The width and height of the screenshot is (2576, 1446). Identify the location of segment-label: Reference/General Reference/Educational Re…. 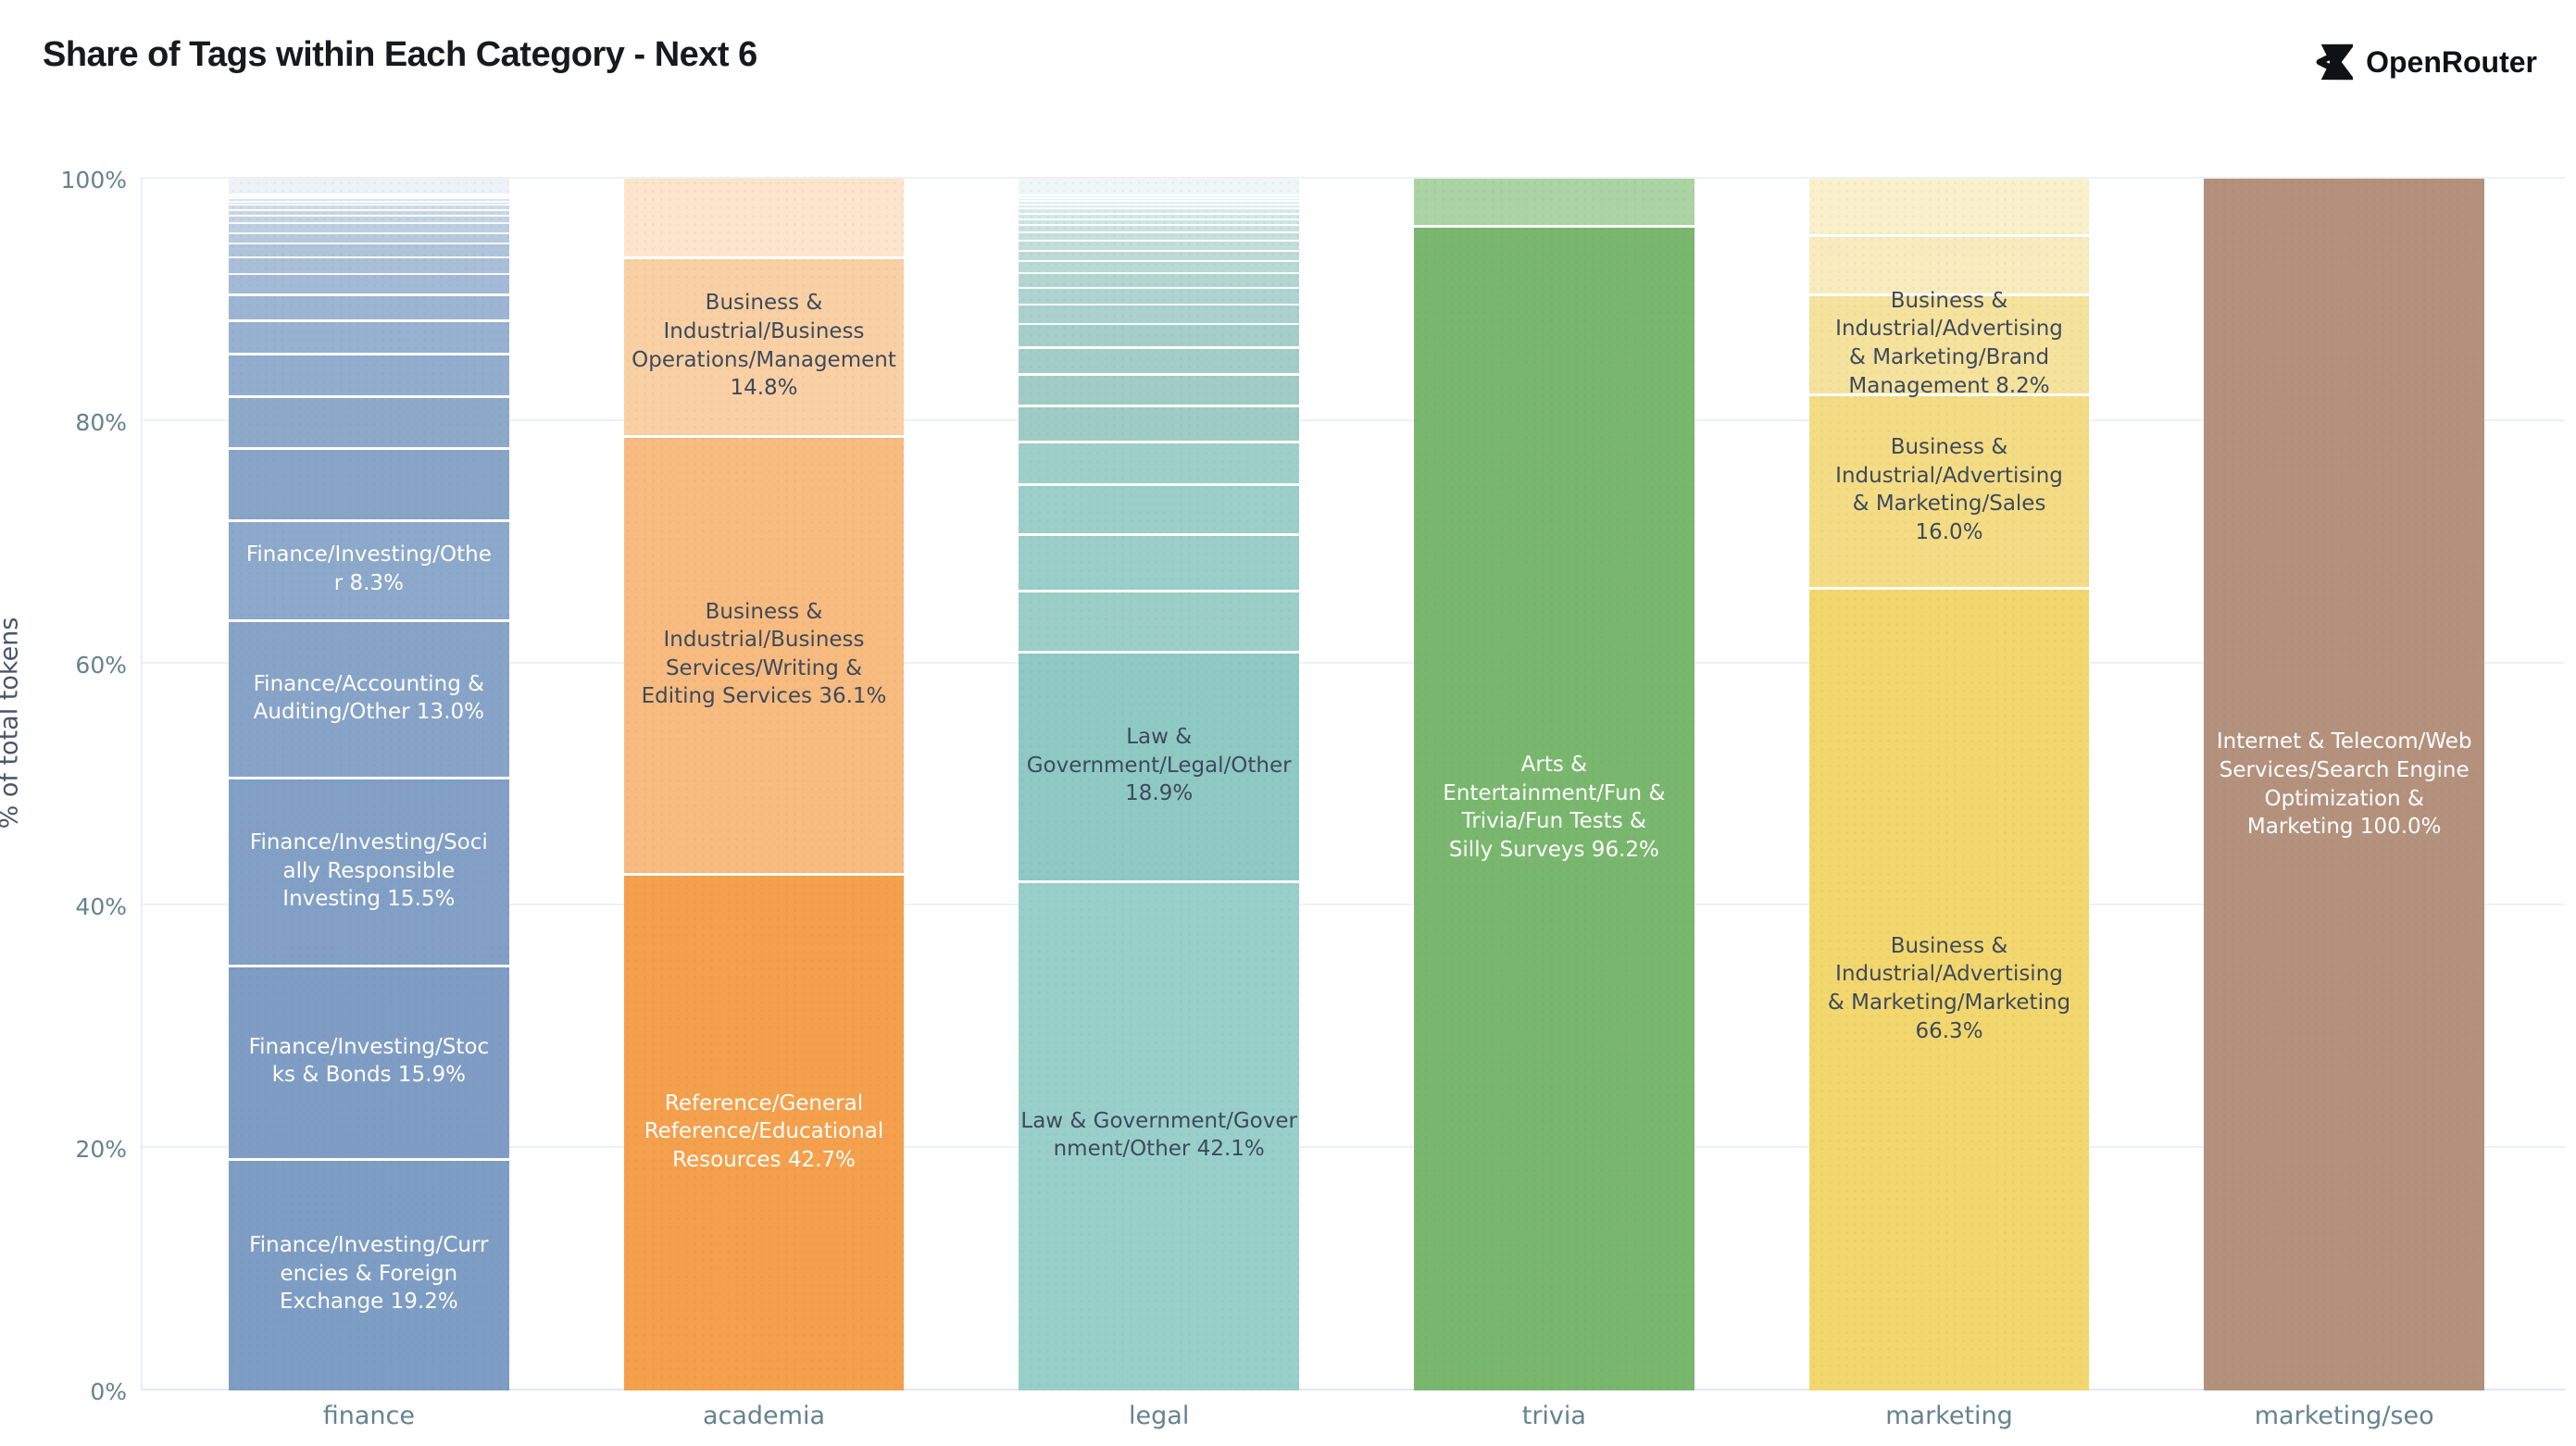
(764, 1131).